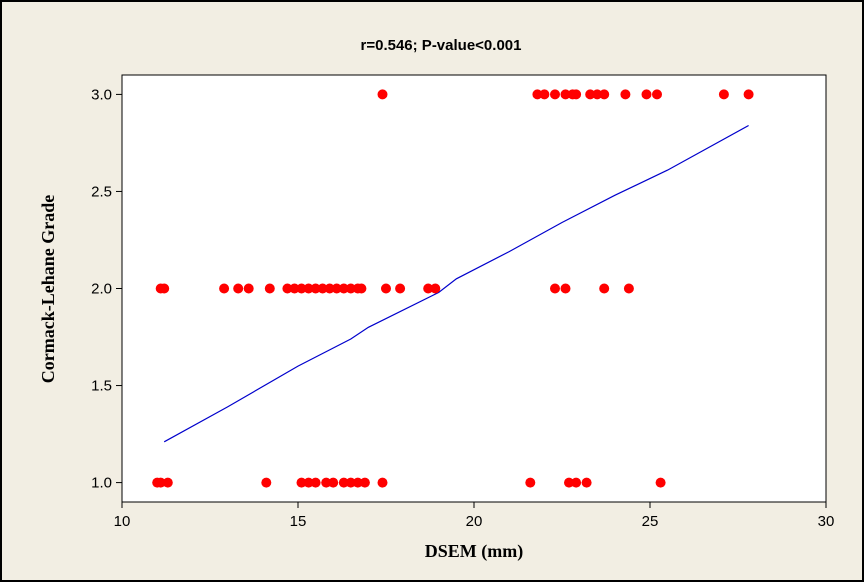 The image size is (864, 582). Describe the element at coordinates (650, 521) in the screenshot. I see `x-tick-label: 25` at that location.